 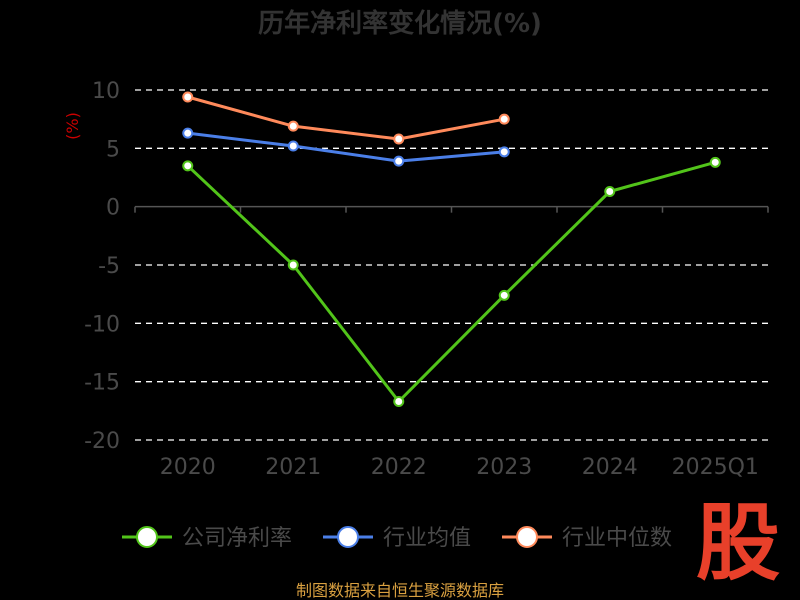 I want to click on legend-label: 公司净利率, so click(x=237, y=538).